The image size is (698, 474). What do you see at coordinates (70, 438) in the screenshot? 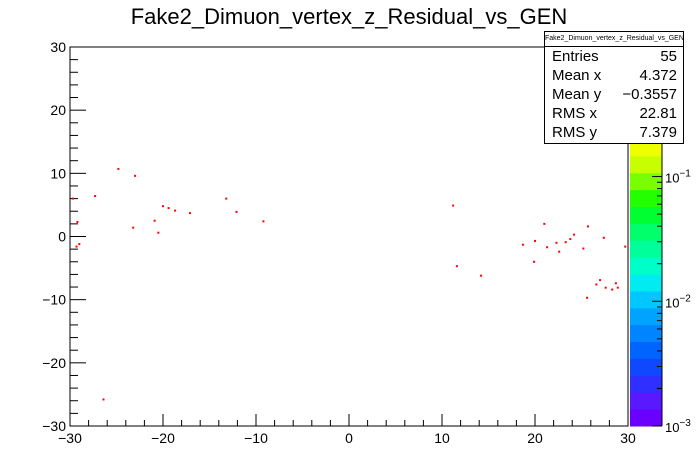
I see `x-tick-label: −30` at bounding box center [70, 438].